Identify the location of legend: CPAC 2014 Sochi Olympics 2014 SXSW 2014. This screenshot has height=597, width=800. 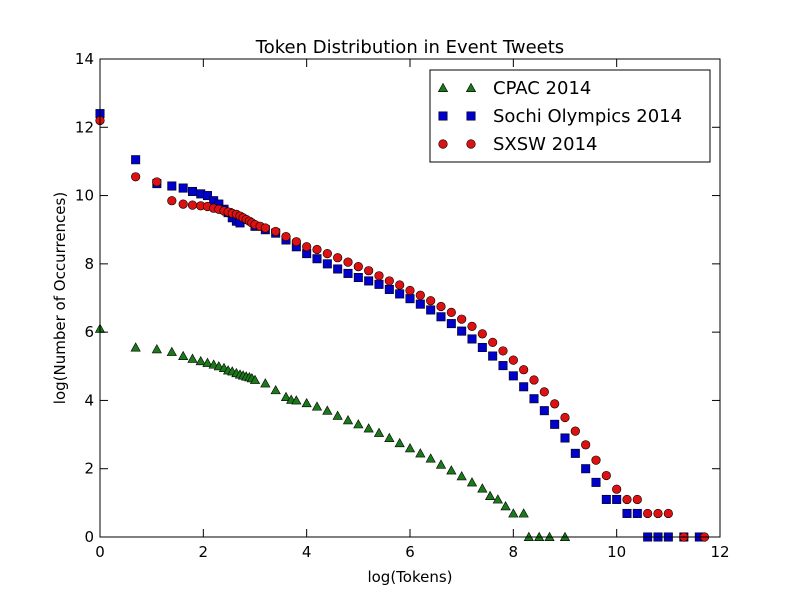
(570, 116).